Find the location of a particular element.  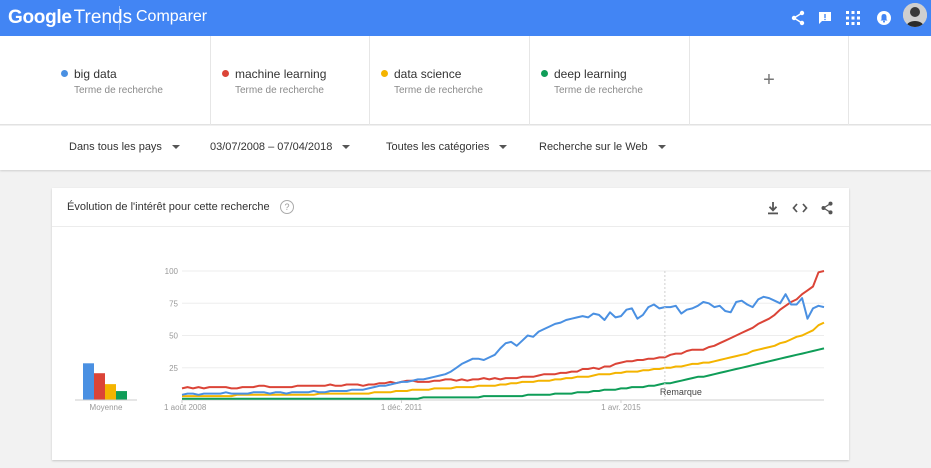

period-filter: 03/07/2008 – 07/04/2018 is located at coordinates (280, 147).